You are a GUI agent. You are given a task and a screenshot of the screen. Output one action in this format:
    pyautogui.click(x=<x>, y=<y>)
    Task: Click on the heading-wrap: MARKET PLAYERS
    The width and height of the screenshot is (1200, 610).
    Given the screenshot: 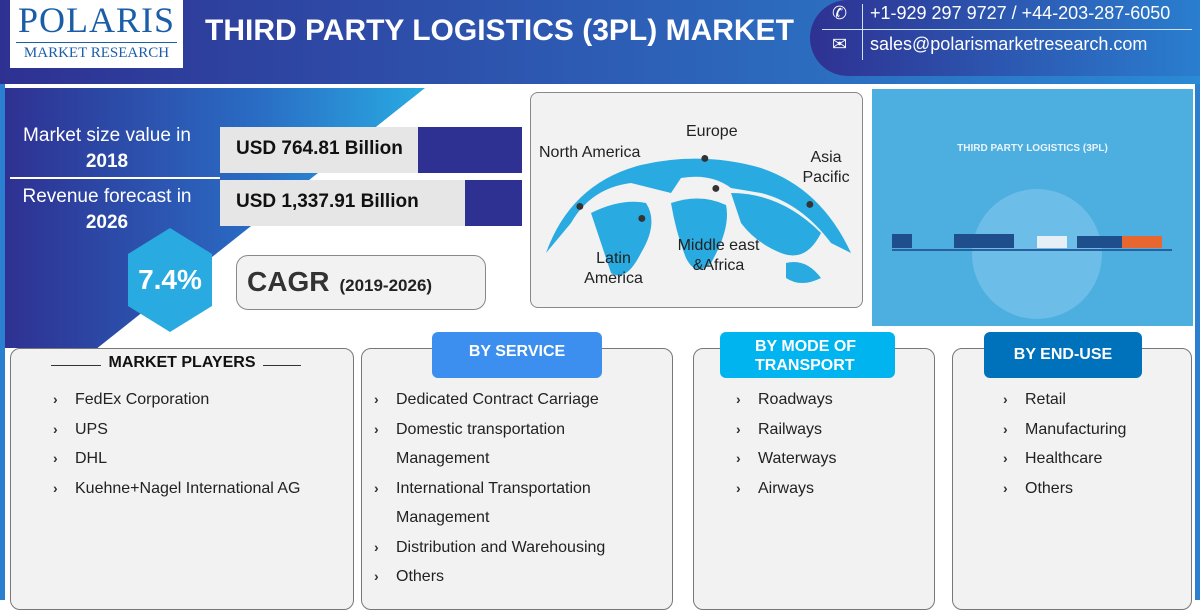 What is the action you would take?
    pyautogui.click(x=182, y=363)
    